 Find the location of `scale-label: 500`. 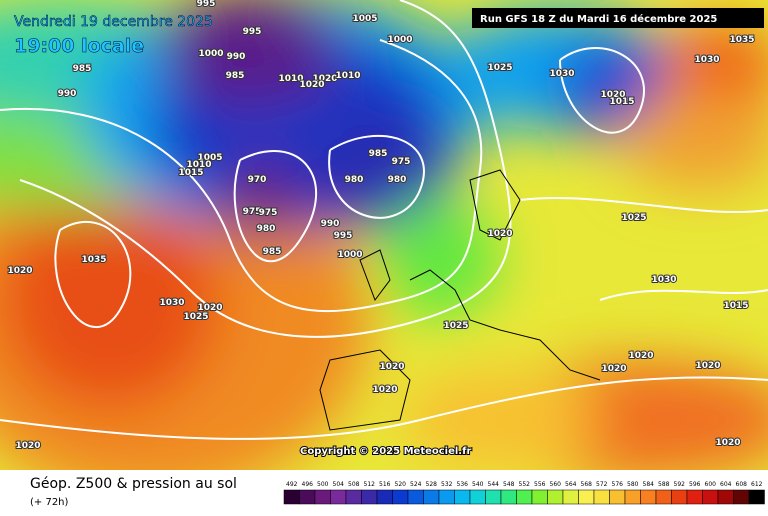

scale-label: 500 is located at coordinates (323, 484).